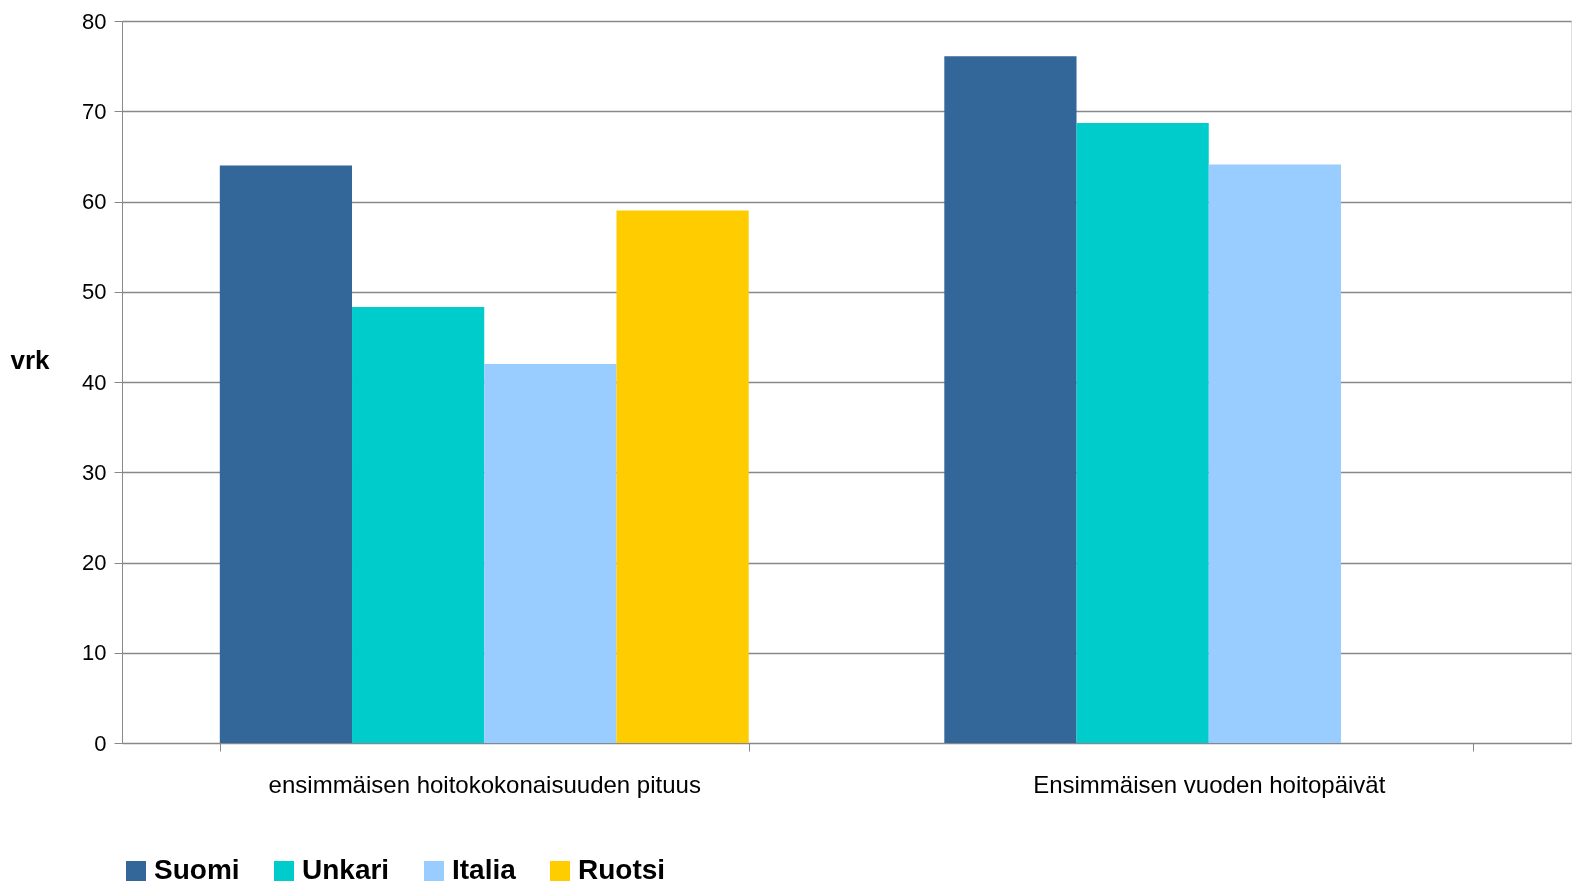 This screenshot has width=1579, height=889. I want to click on y-tick-label: 10, so click(94, 653).